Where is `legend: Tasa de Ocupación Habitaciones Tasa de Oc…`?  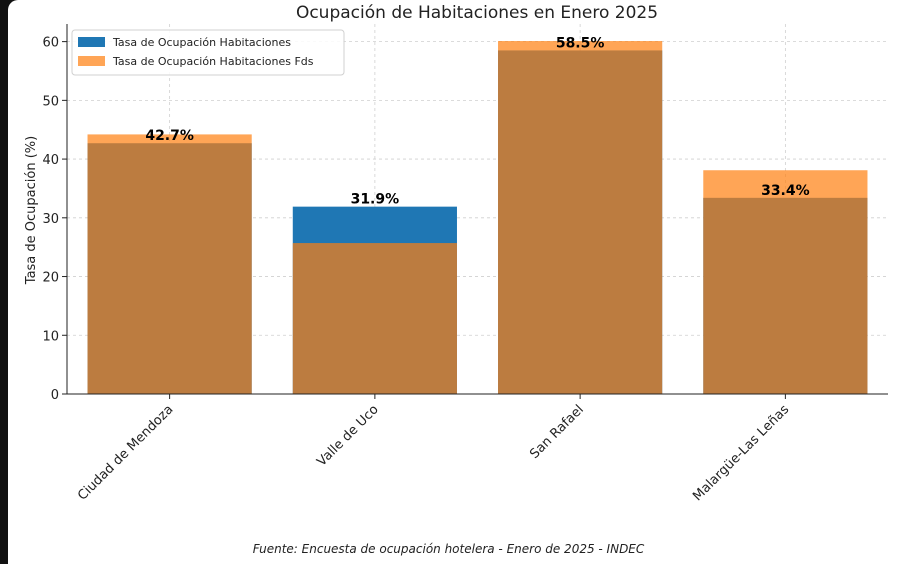 legend: Tasa de Ocupación Habitaciones Tasa de Oc… is located at coordinates (208, 52).